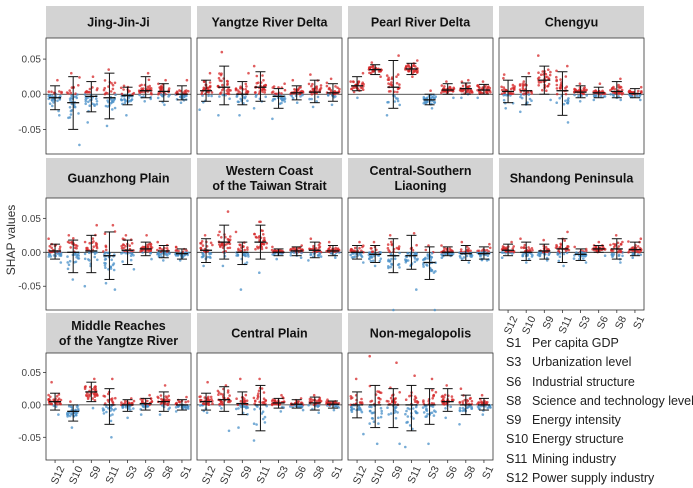 The height and width of the screenshot is (488, 693). What do you see at coordinates (270, 399) in the screenshot?
I see `facet-panel: Central Plain S12 S10 S9 S11 S3 S6 S8 S1` at bounding box center [270, 399].